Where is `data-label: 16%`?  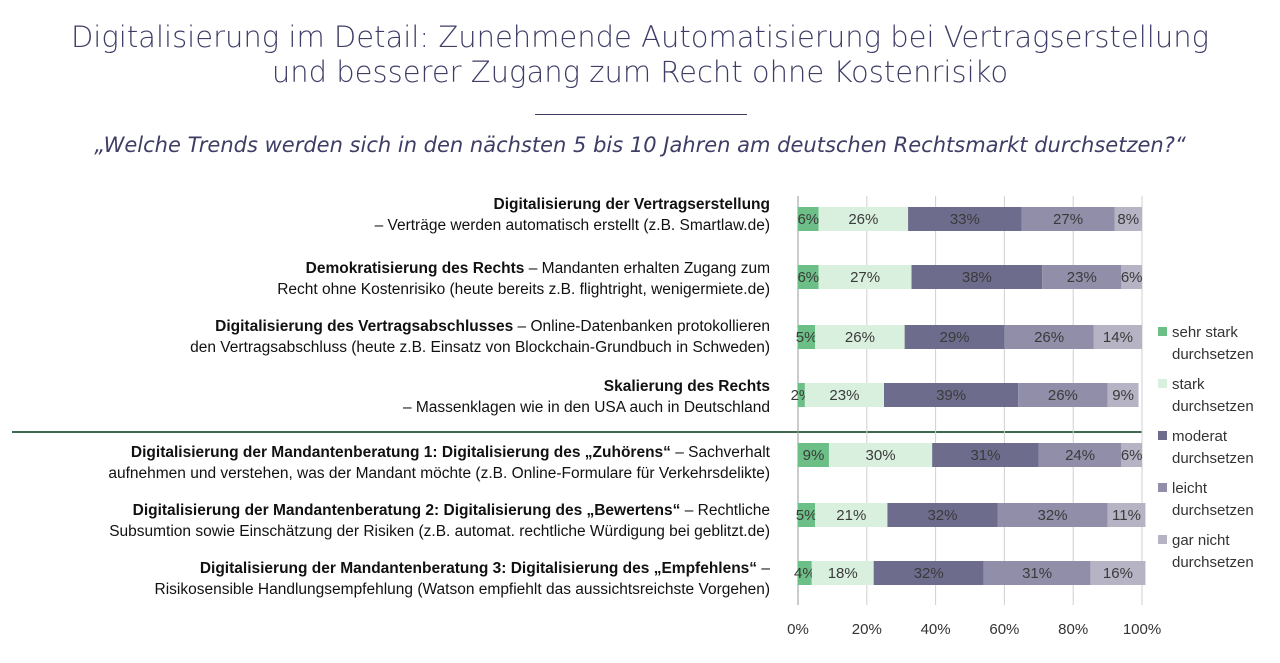 data-label: 16% is located at coordinates (1118, 573).